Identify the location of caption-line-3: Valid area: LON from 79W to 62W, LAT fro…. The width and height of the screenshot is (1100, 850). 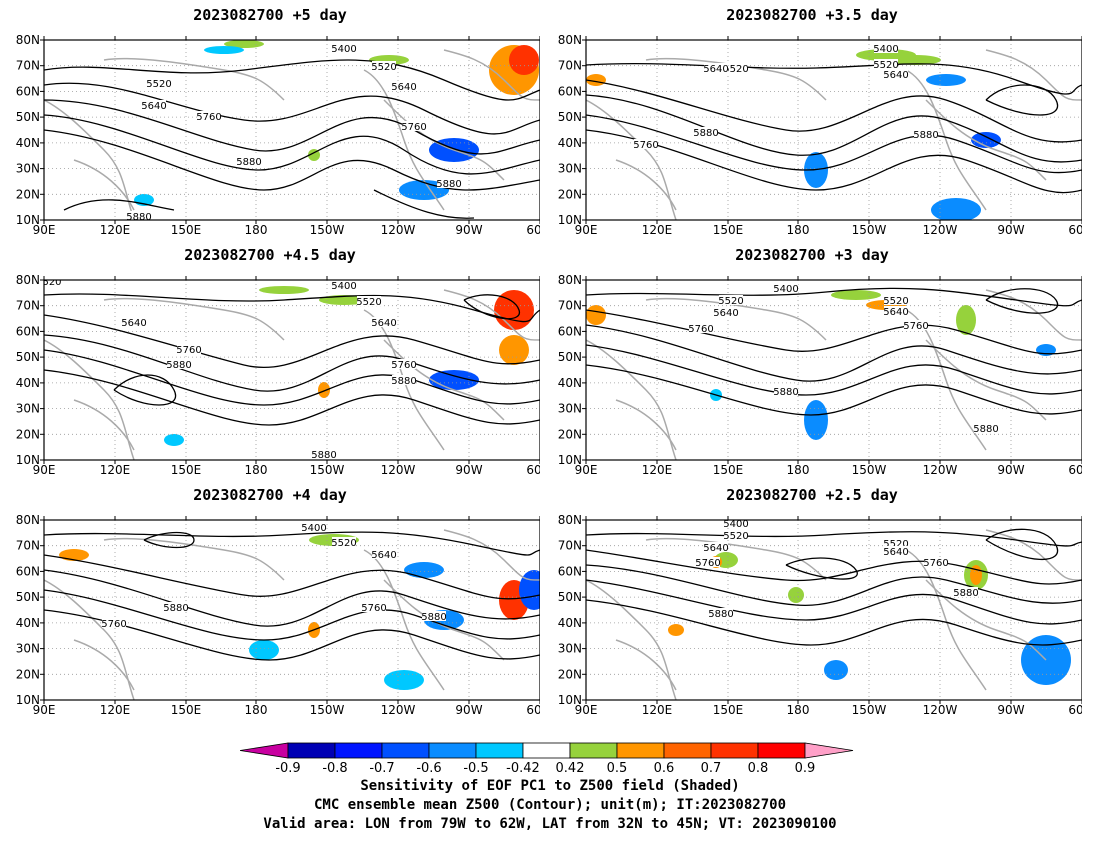
(550, 824).